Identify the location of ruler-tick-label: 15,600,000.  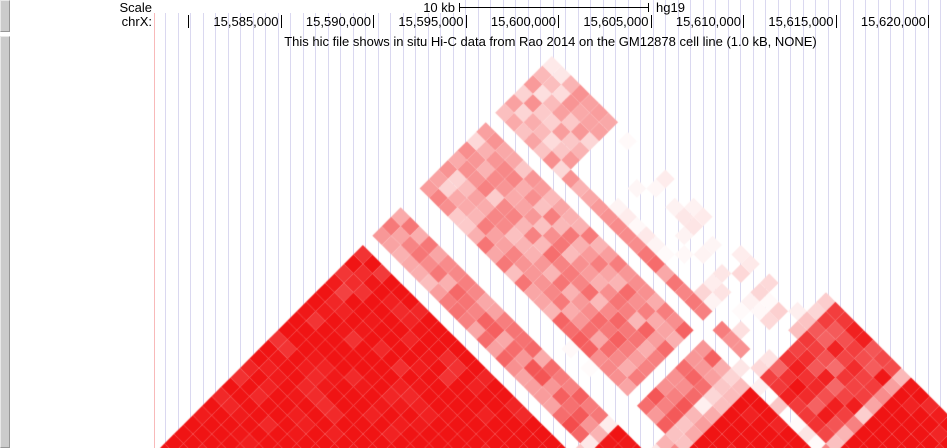
(523, 21).